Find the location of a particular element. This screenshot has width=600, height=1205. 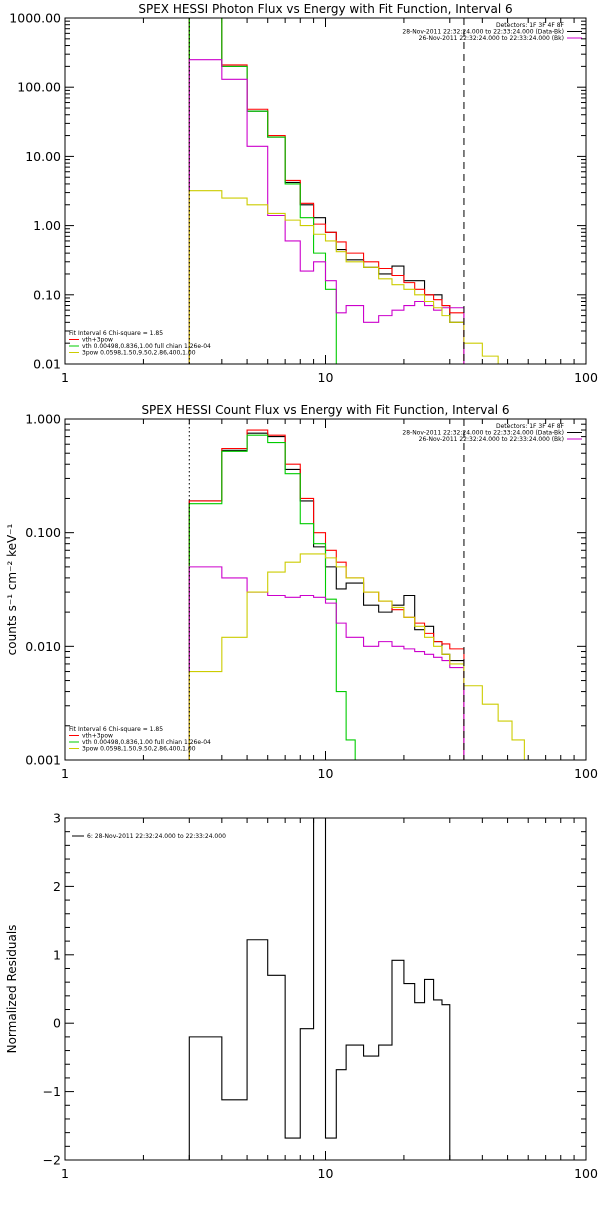

y-tick-label: 0.01 is located at coordinates (47, 364).